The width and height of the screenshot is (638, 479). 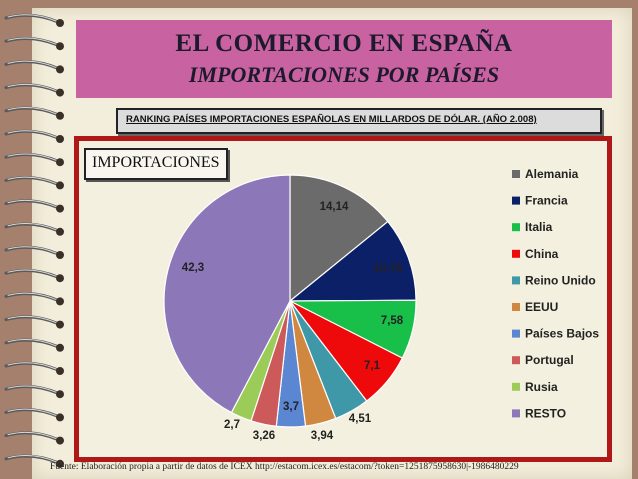 What do you see at coordinates (549, 360) in the screenshot?
I see `legend-entry-portugal: Portugal` at bounding box center [549, 360].